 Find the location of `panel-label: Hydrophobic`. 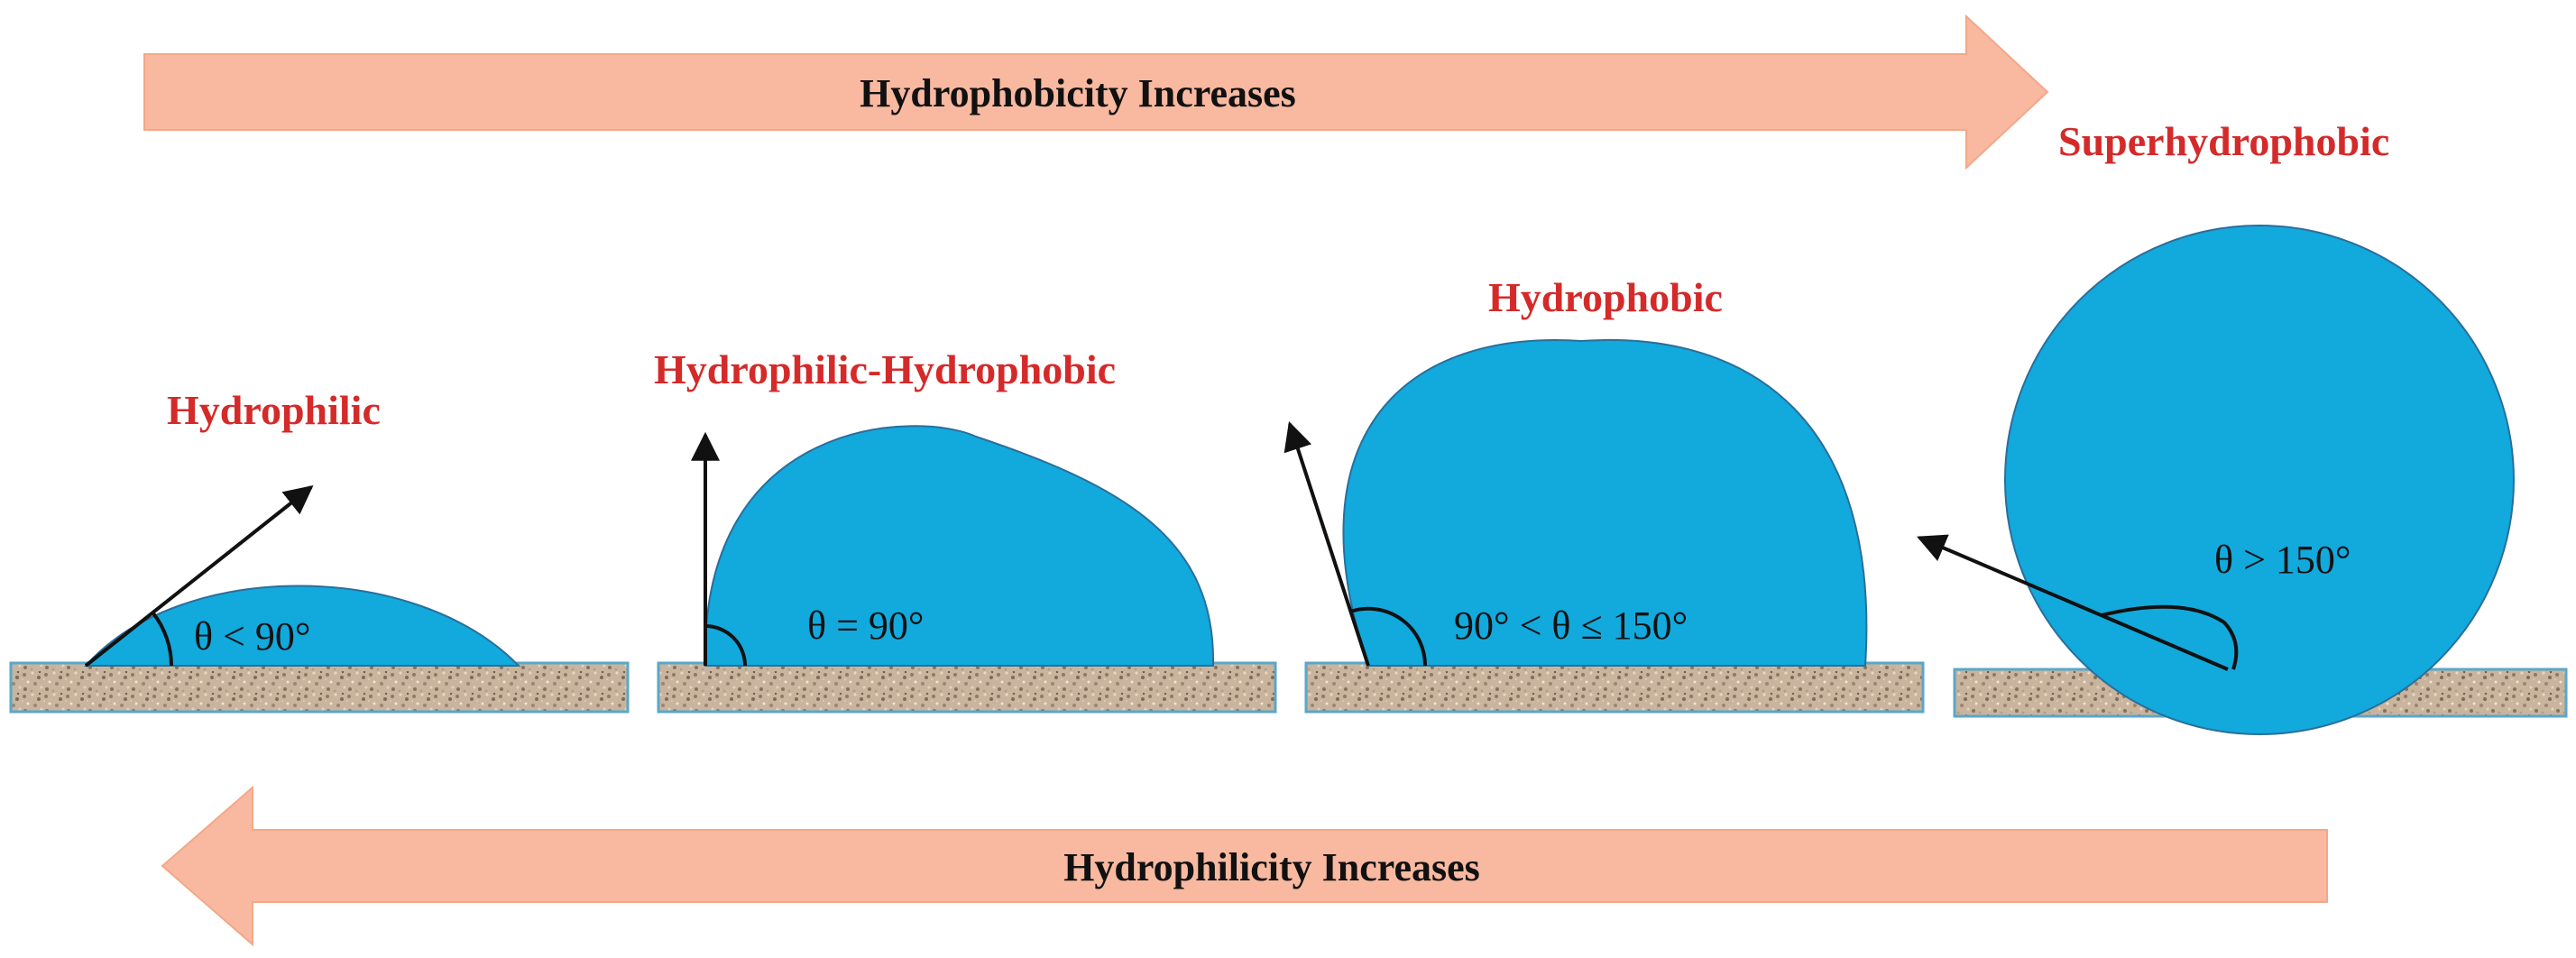

panel-label: Hydrophobic is located at coordinates (1606, 297).